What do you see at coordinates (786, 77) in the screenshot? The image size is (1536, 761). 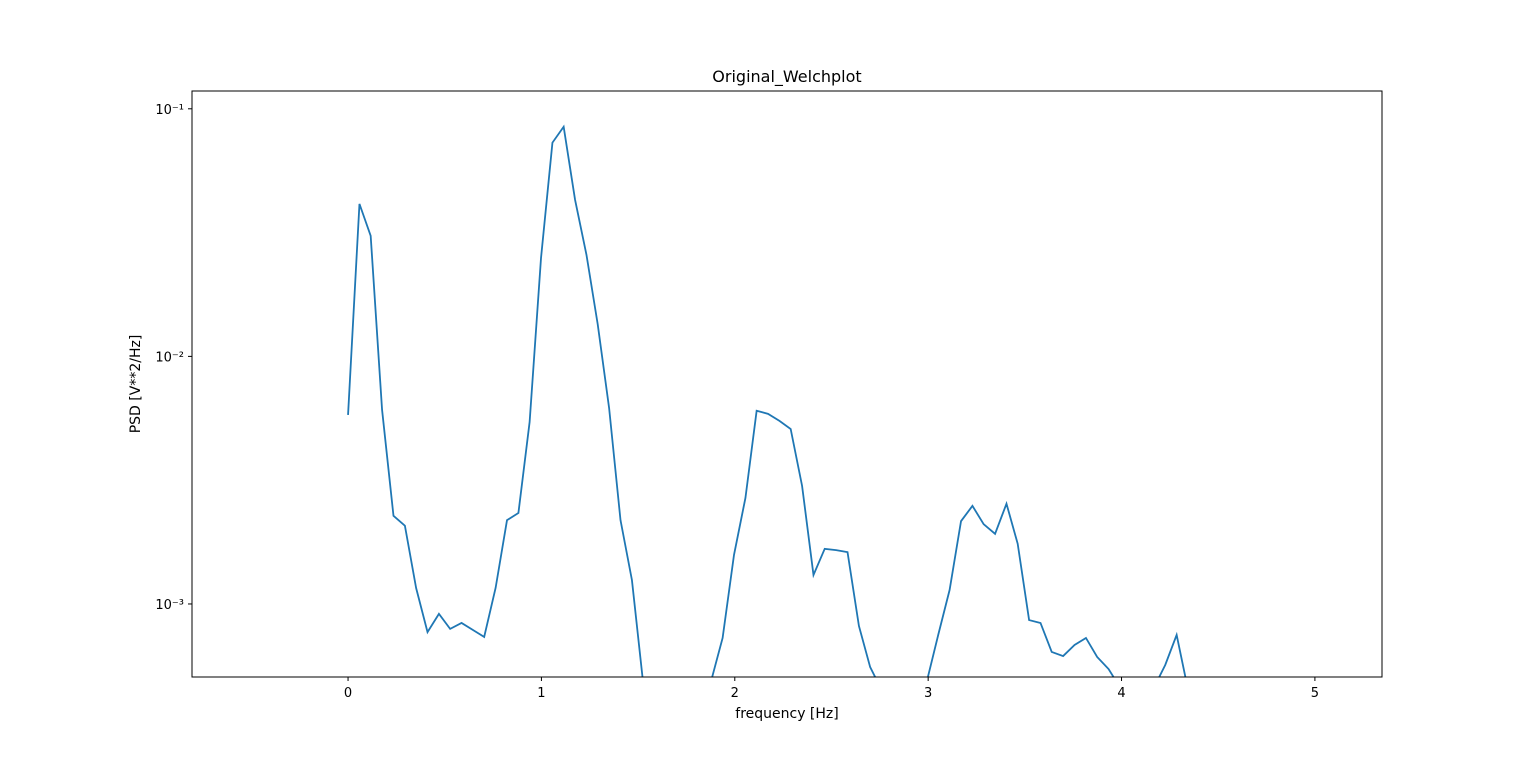 I see `chart-title: Original_Welchplot` at bounding box center [786, 77].